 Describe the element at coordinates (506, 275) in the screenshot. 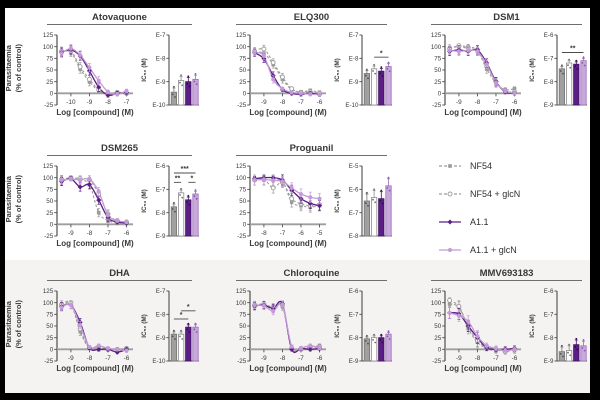

I see `panel-title: MMV693183` at that location.